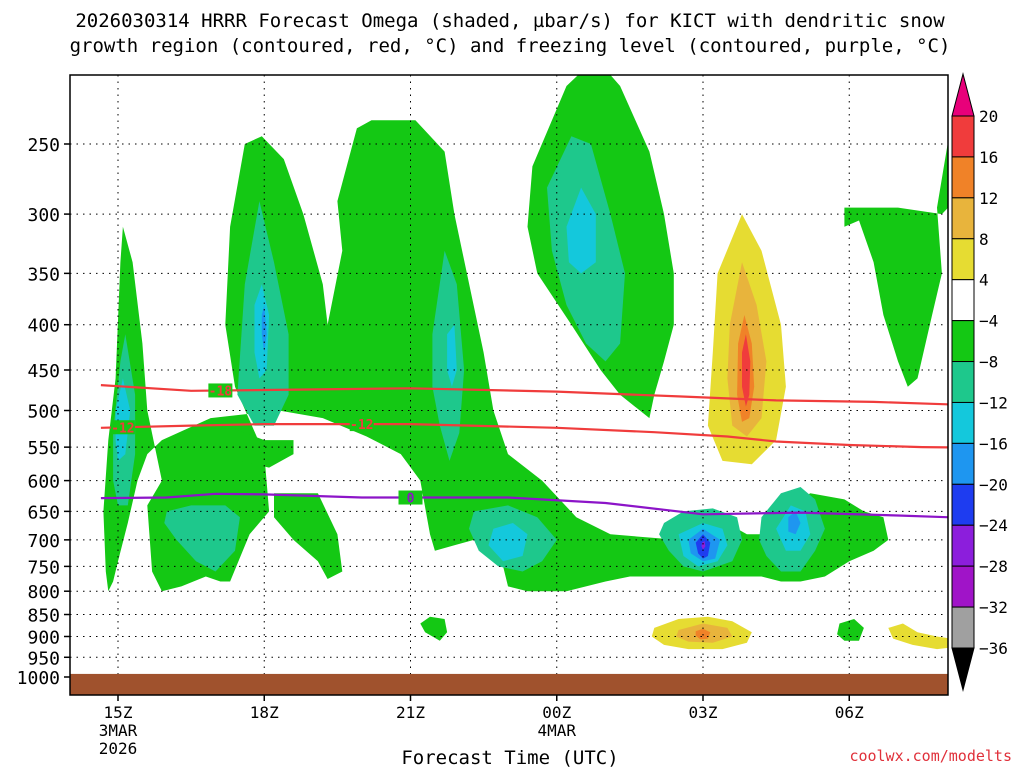 The width and height of the screenshot is (1024, 768). Describe the element at coordinates (984, 239) in the screenshot. I see `colorbar-label-3: 8` at that location.